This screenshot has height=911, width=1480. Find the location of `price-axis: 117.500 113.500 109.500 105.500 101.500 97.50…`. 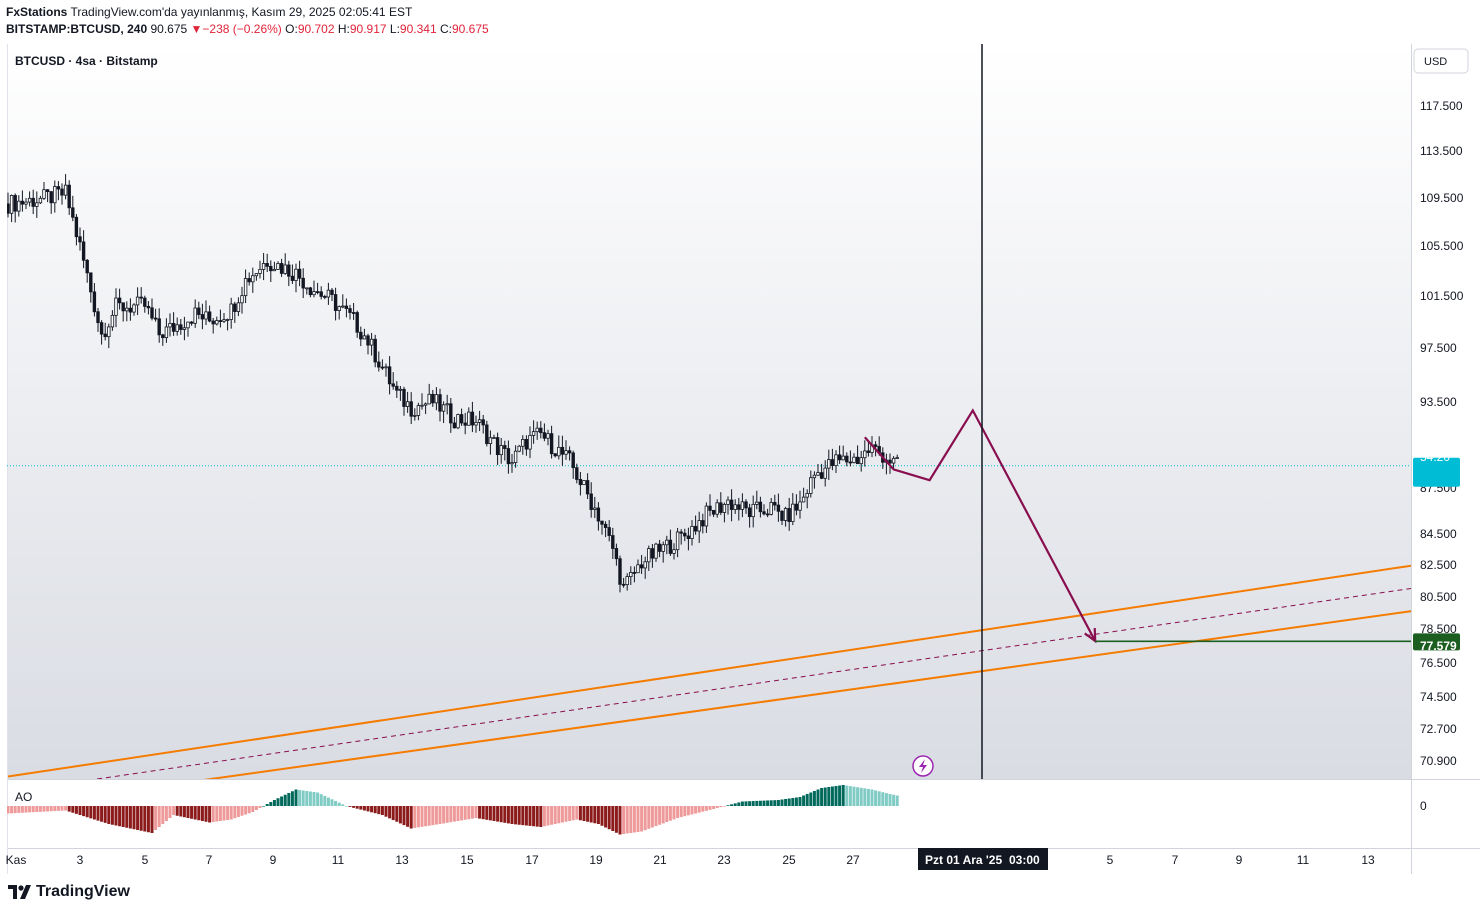

price-axis: 117.500 113.500 109.500 105.500 101.500 97.50… is located at coordinates (1442, 433).